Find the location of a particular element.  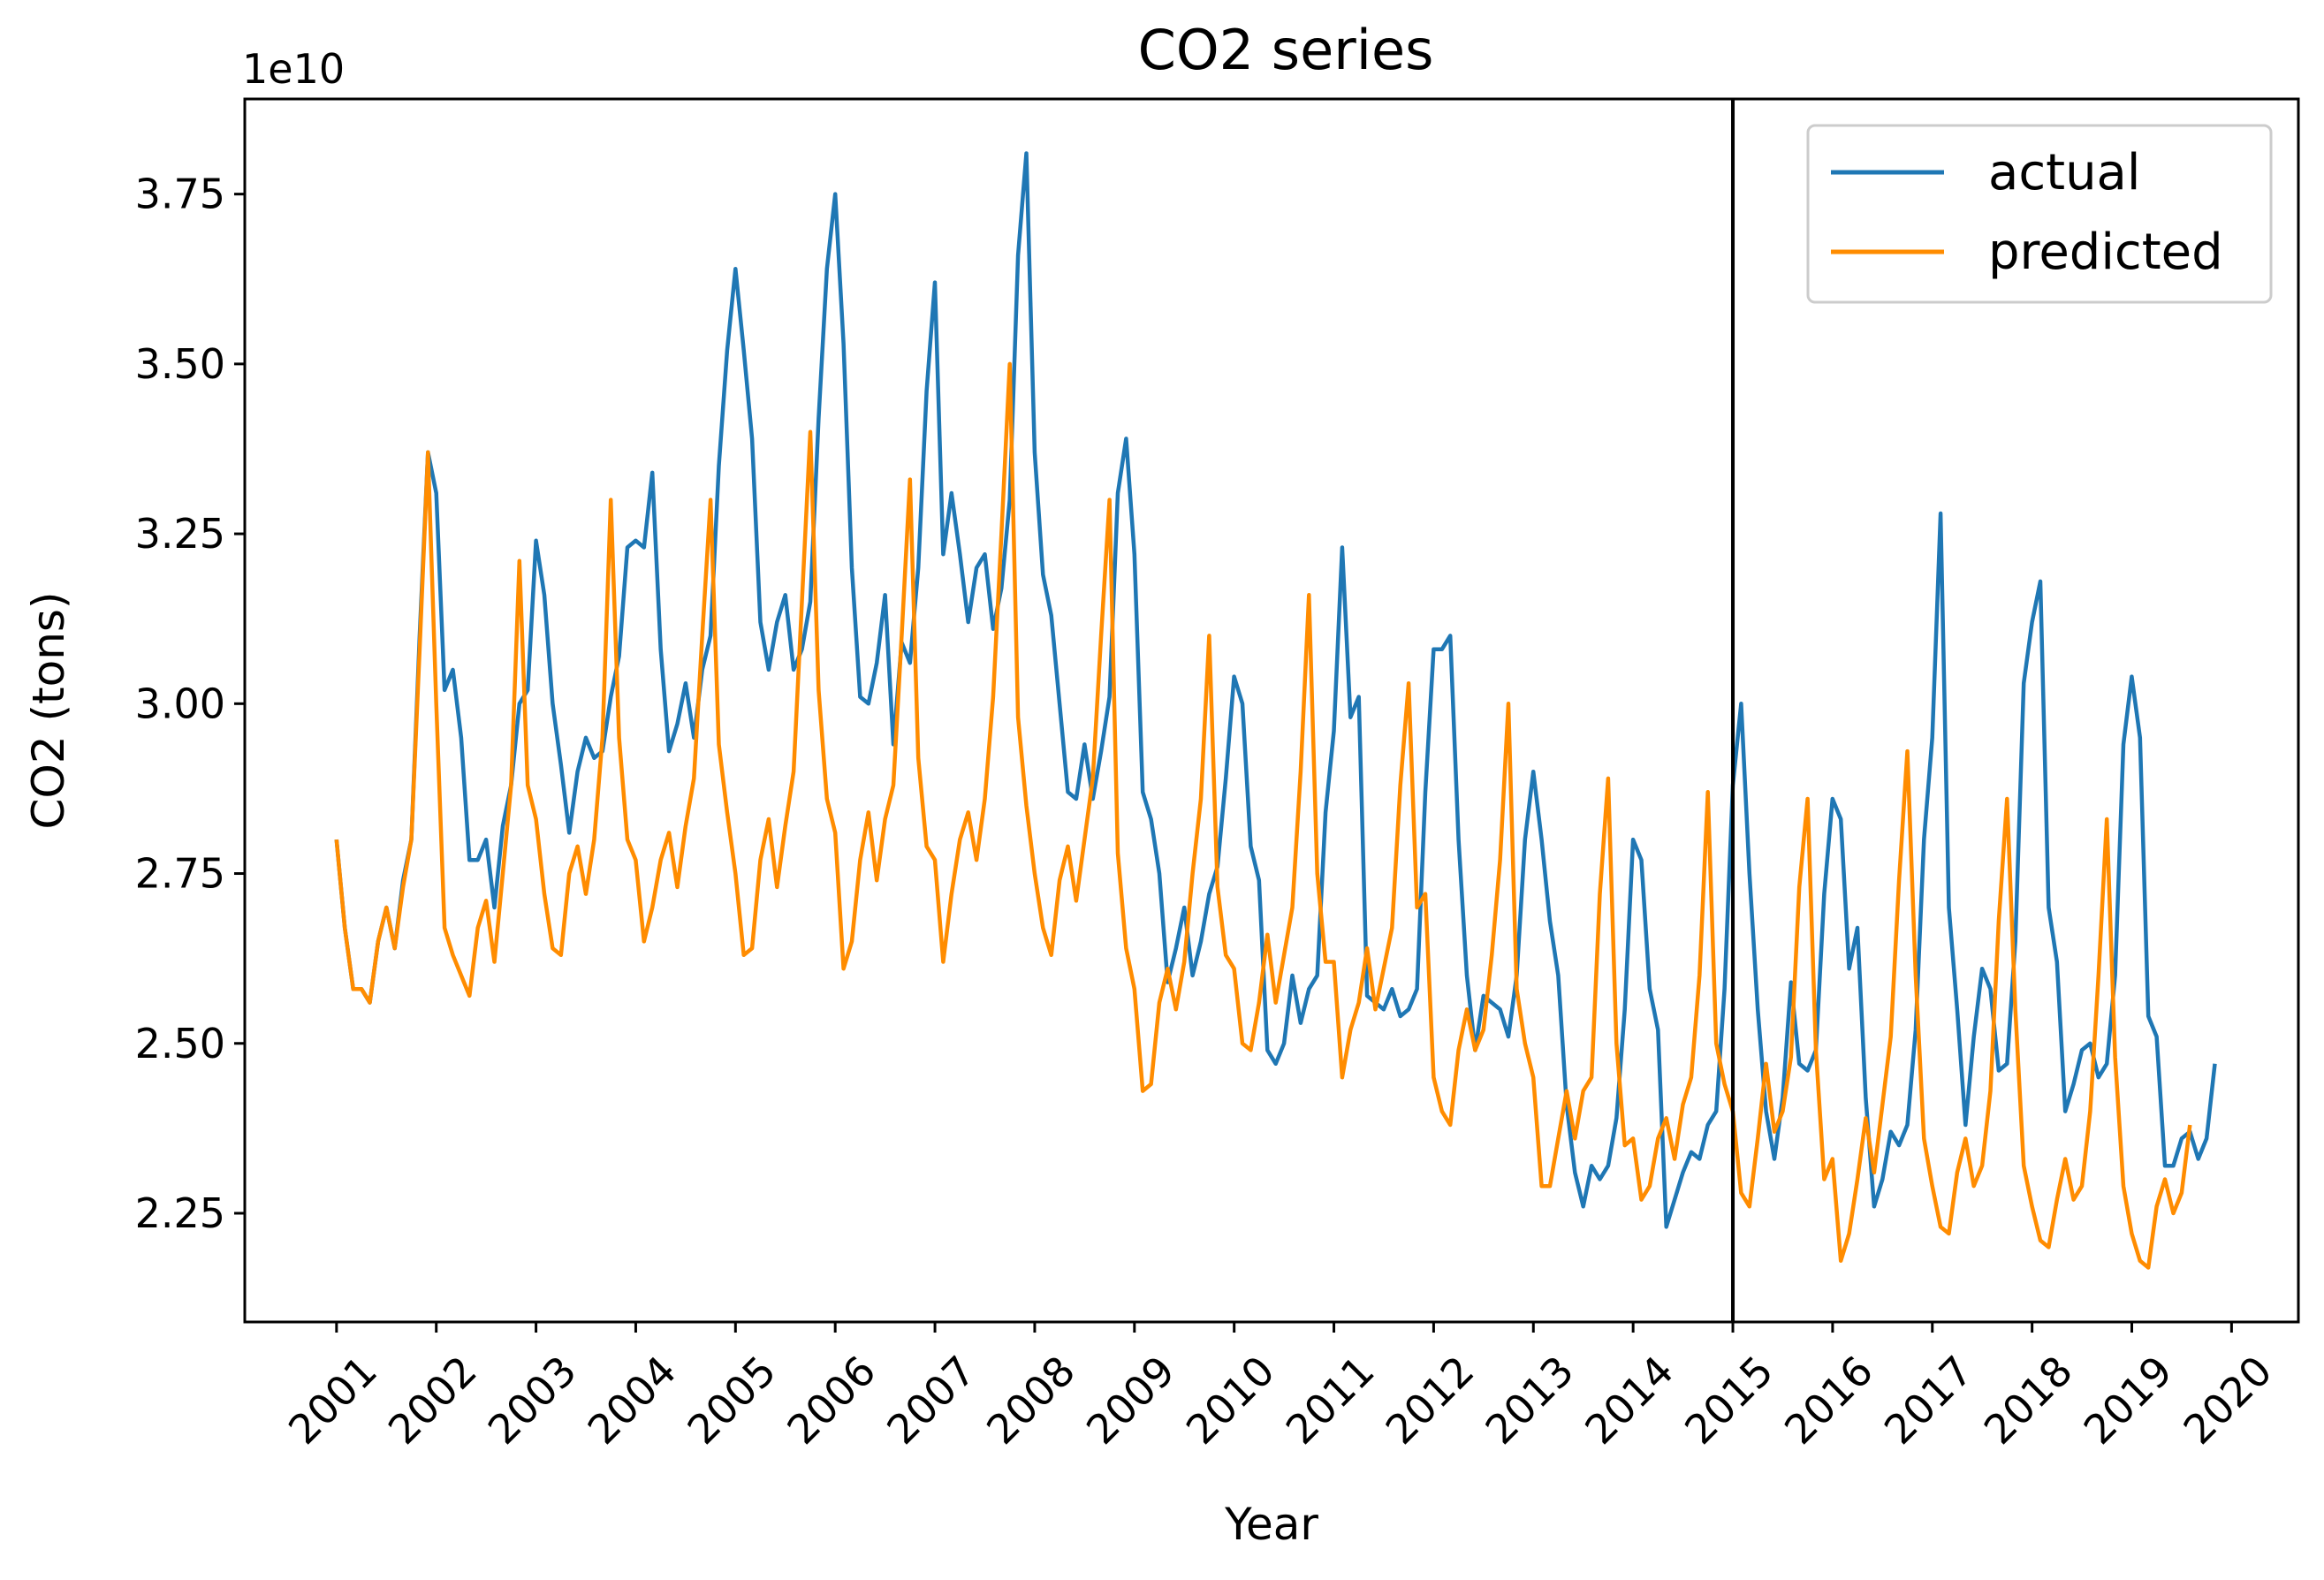

y-tick-label: 2.25 is located at coordinates (180, 1213).